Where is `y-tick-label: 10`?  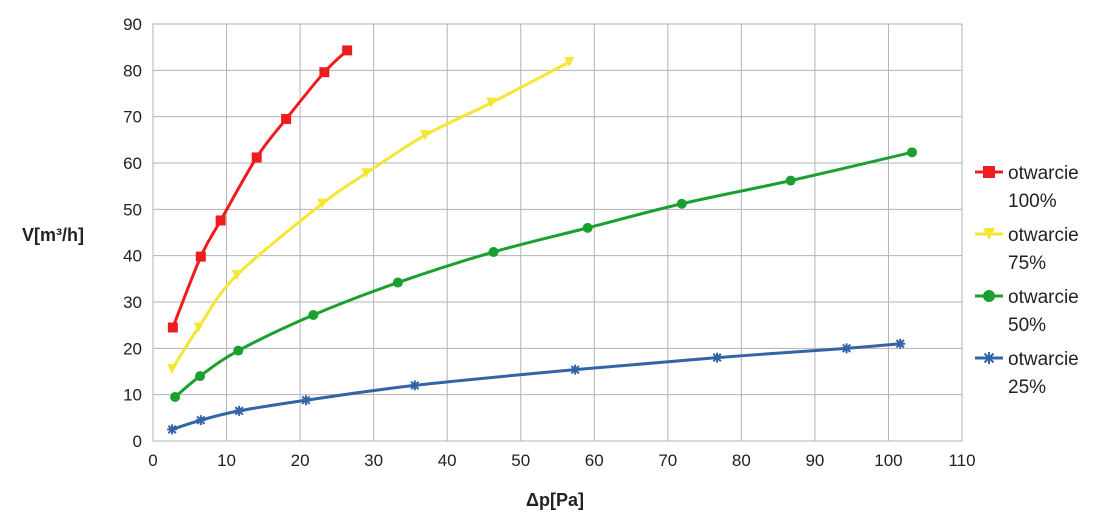
y-tick-label: 10 is located at coordinates (132, 395).